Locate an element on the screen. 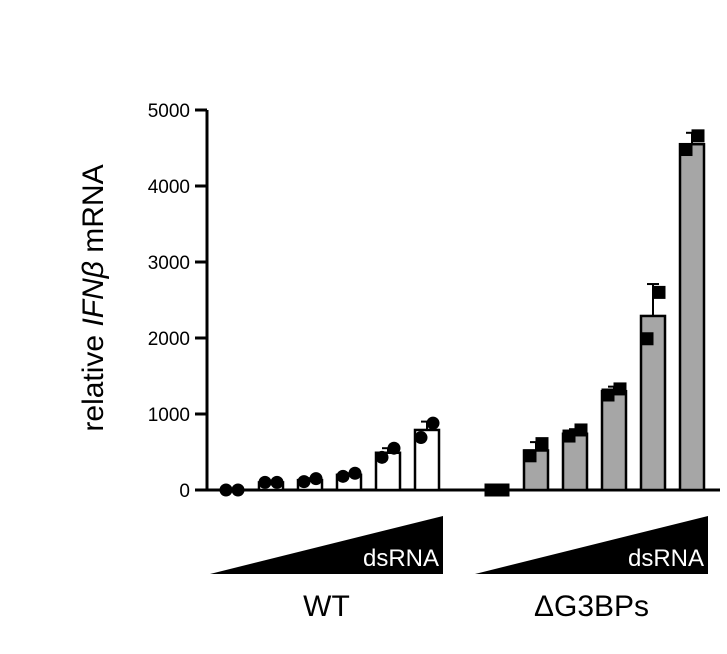 The width and height of the screenshot is (727, 654). group-annotations: dsRNA WT dsRNA ΔG3BPs is located at coordinates (459, 569).